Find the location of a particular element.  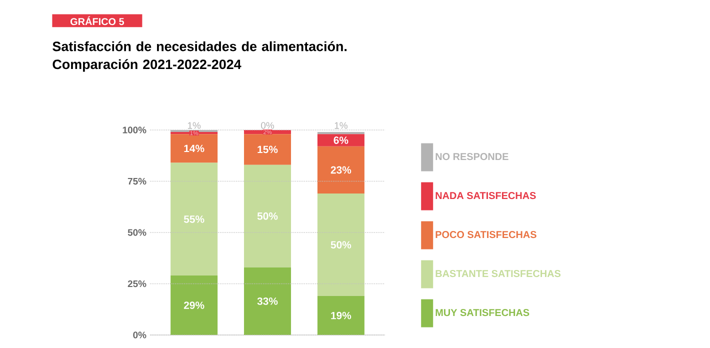

data-label: 33% is located at coordinates (267, 301).